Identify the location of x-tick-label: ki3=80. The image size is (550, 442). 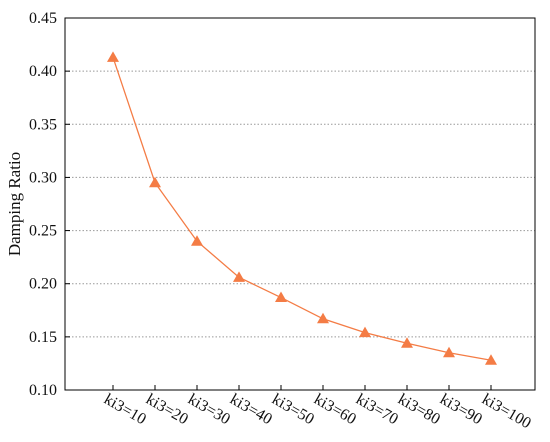
(419, 409).